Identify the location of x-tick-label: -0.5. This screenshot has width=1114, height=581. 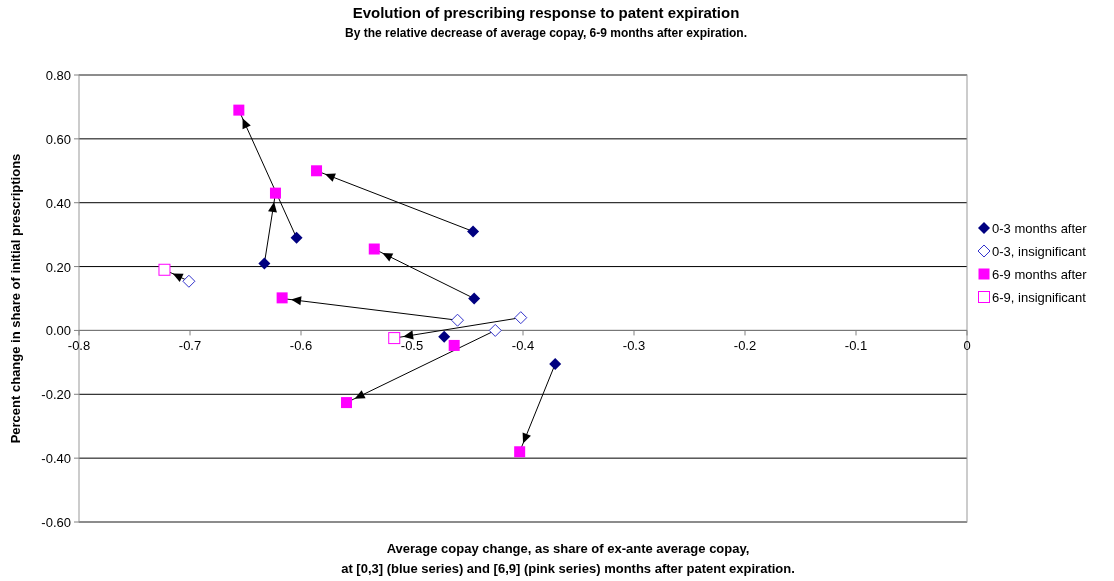
(412, 346).